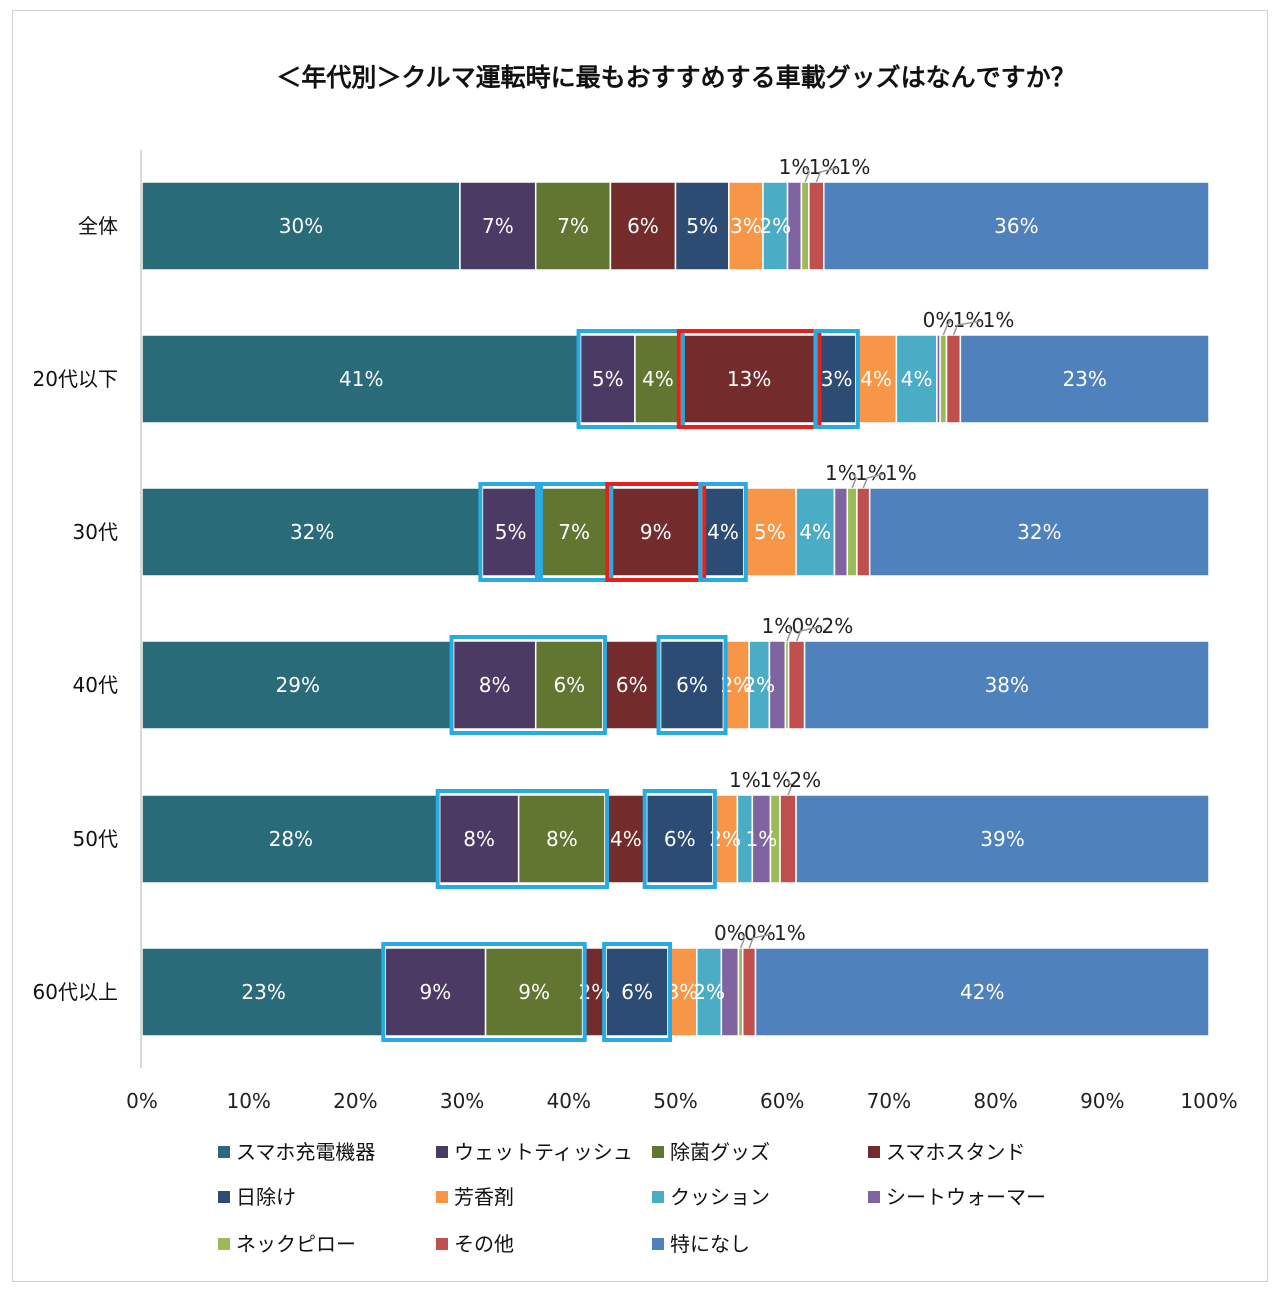 The width and height of the screenshot is (1280, 1292). Describe the element at coordinates (301, 226) in the screenshot. I see `data-label: 30%` at that location.